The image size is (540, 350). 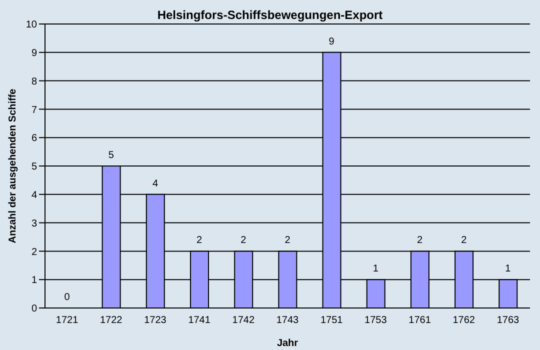 I want to click on y-tick-label: 4, so click(x=34, y=195).